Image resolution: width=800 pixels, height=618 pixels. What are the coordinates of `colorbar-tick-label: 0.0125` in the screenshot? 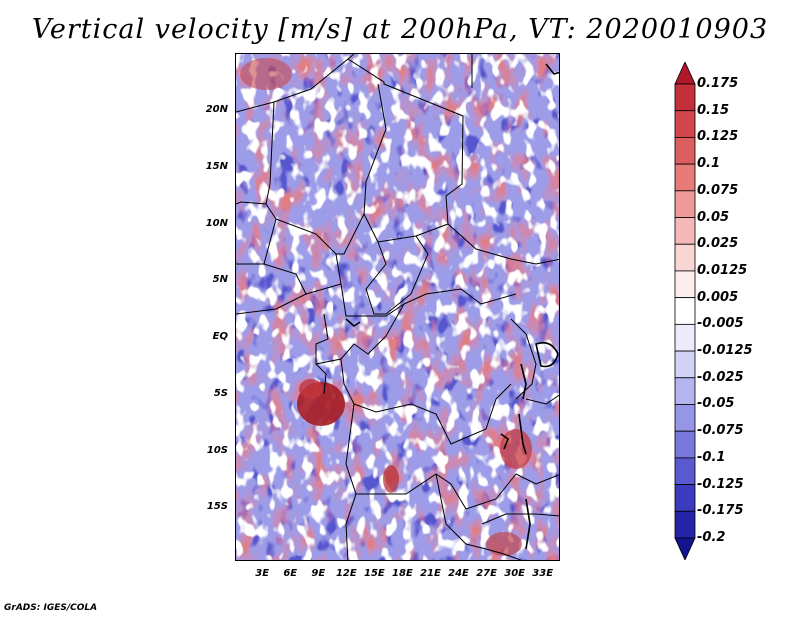 It's located at (722, 270).